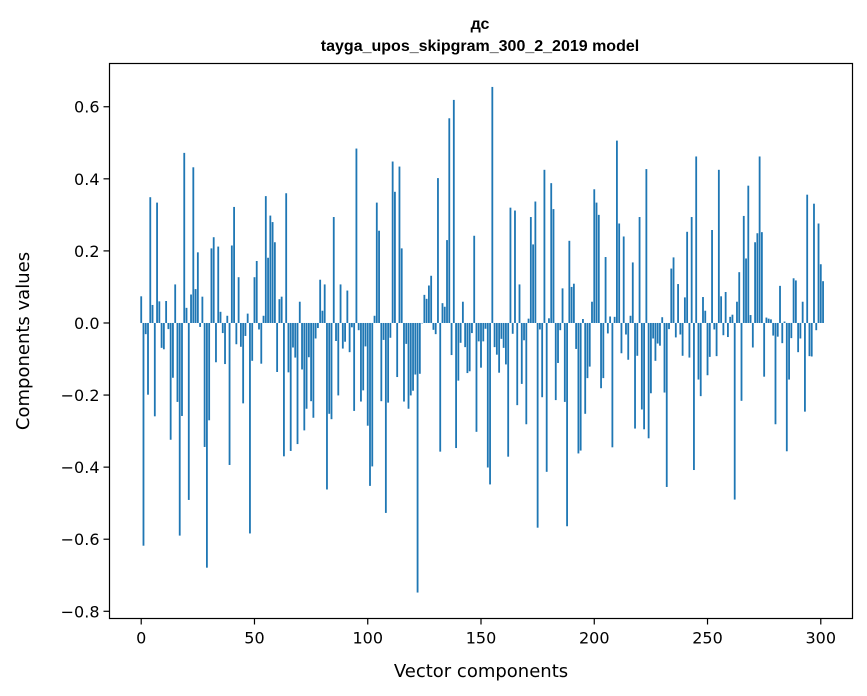 The image size is (867, 696). What do you see at coordinates (481, 638) in the screenshot?
I see `x-tick-label-3: 150` at bounding box center [481, 638].